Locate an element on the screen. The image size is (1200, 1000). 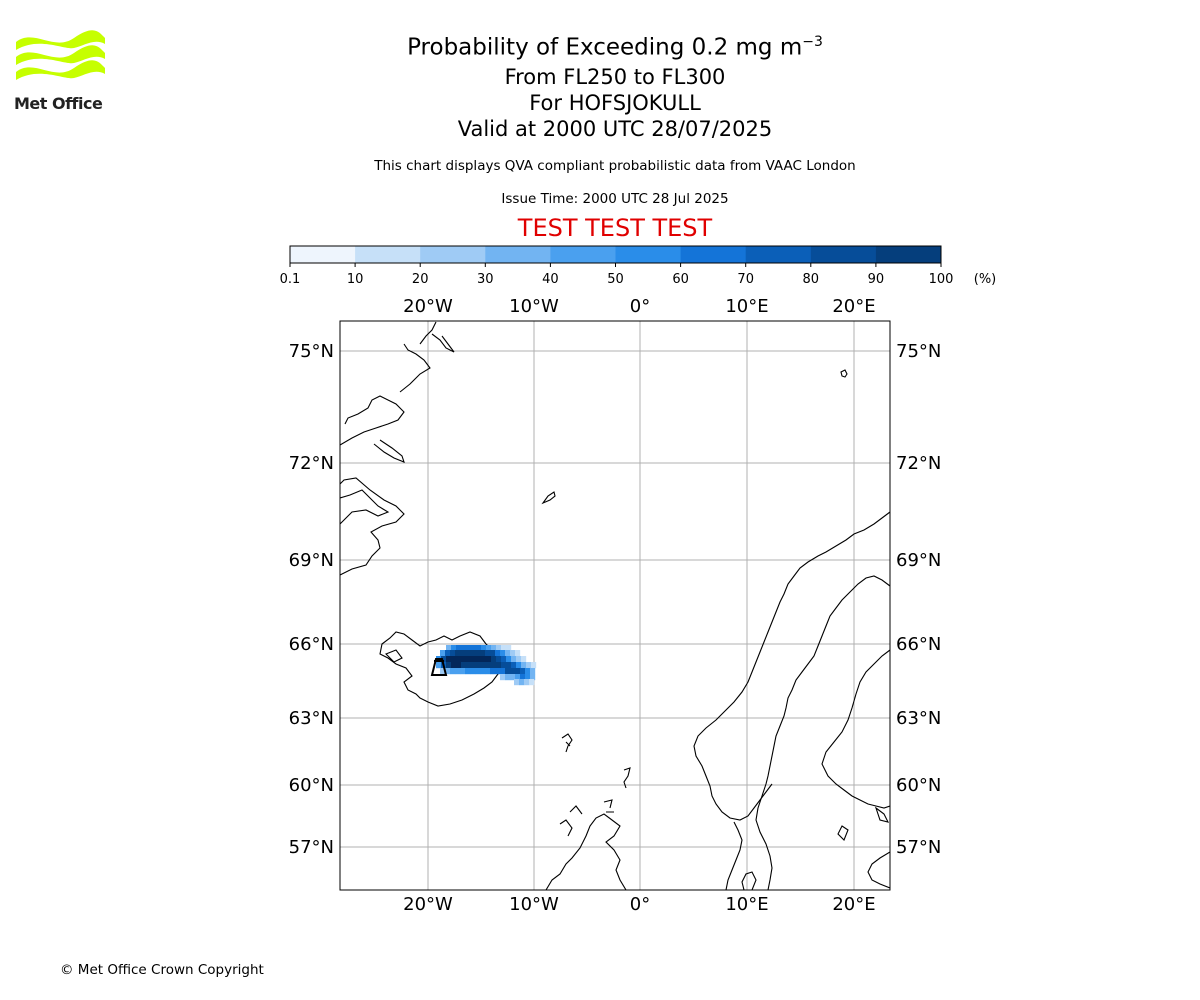
title-line-valid-time: Valid at 2000 UTC 28/07/2025 is located at coordinates (615, 128).